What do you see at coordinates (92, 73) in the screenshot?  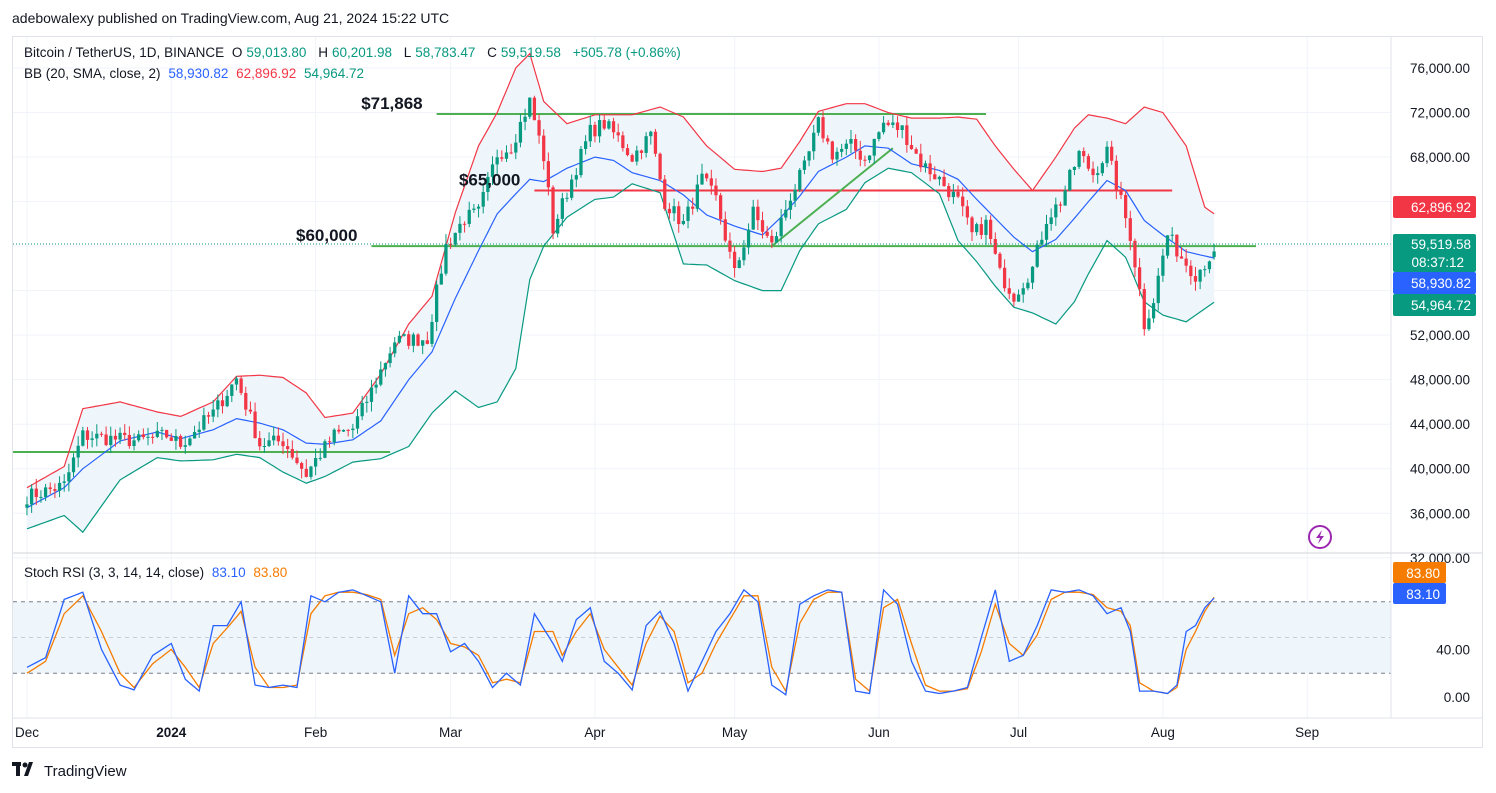 I see `bb-label: BB (20, SMA, close, 2)` at bounding box center [92, 73].